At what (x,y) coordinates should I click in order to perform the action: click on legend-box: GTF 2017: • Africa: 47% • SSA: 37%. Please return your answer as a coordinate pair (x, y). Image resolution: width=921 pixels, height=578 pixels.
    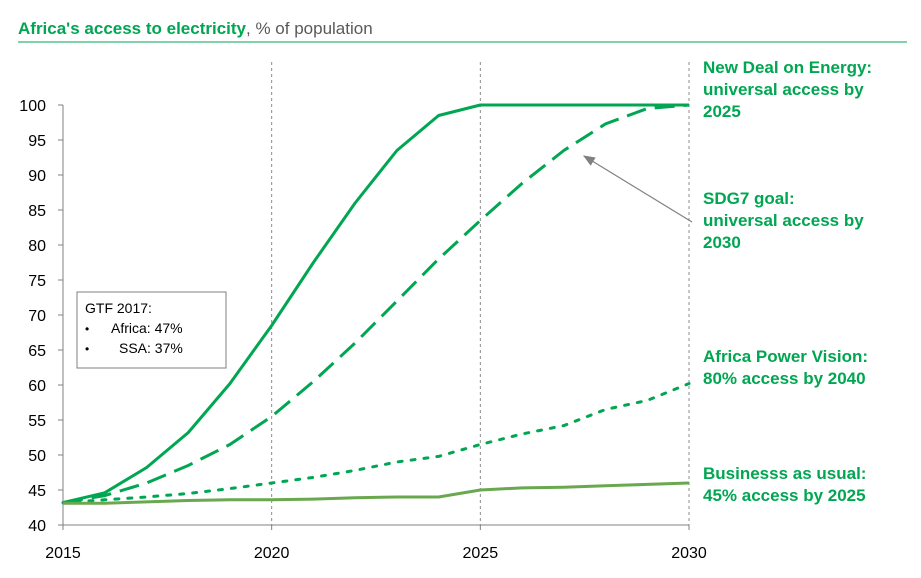
    Looking at the image, I should click on (151, 330).